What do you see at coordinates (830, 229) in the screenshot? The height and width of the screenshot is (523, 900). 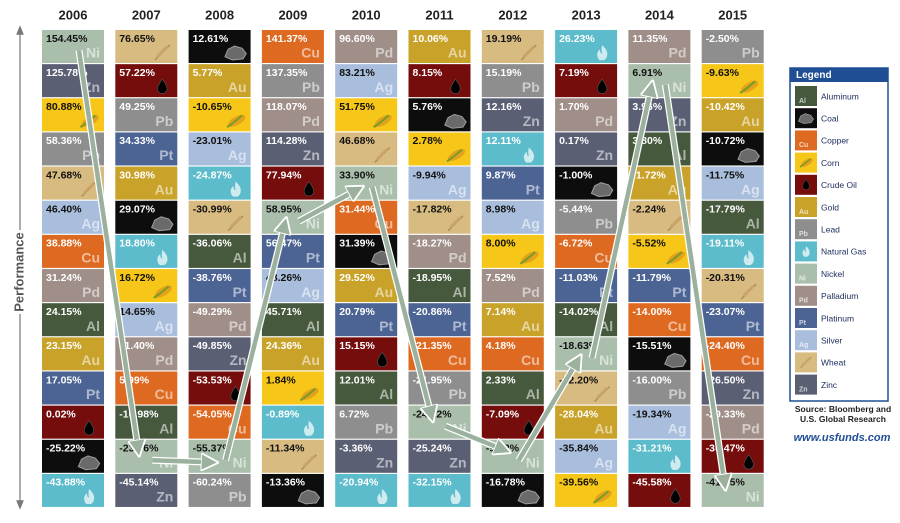 I see `legend-label: Lead` at bounding box center [830, 229].